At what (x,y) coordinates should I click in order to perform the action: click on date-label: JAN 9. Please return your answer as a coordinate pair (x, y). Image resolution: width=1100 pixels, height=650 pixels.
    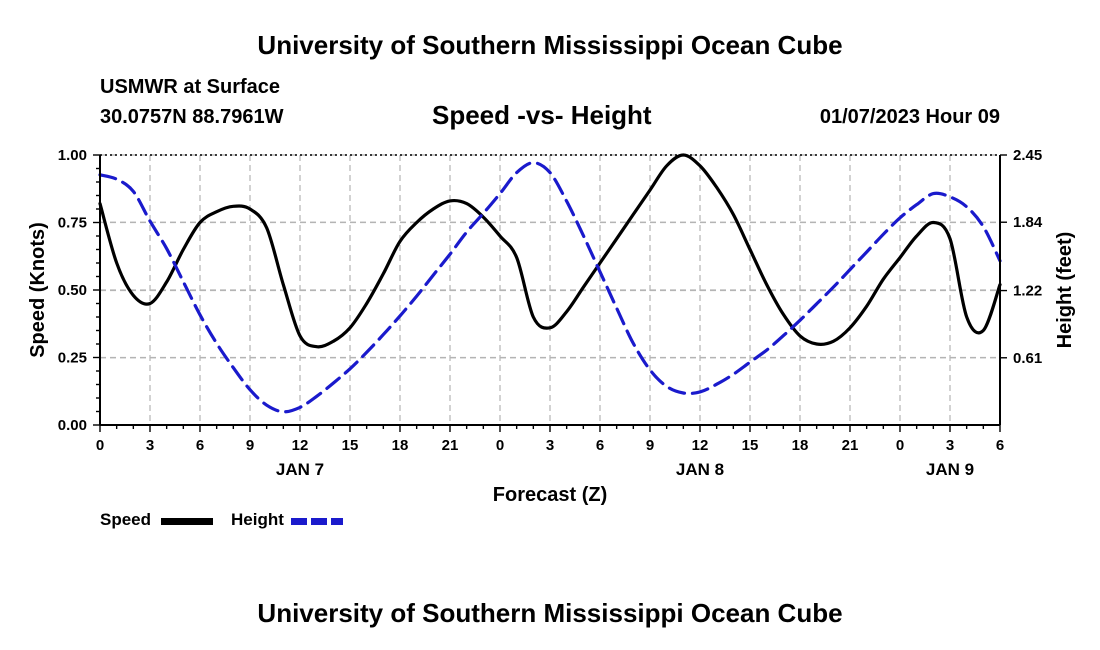
    Looking at the image, I should click on (950, 469).